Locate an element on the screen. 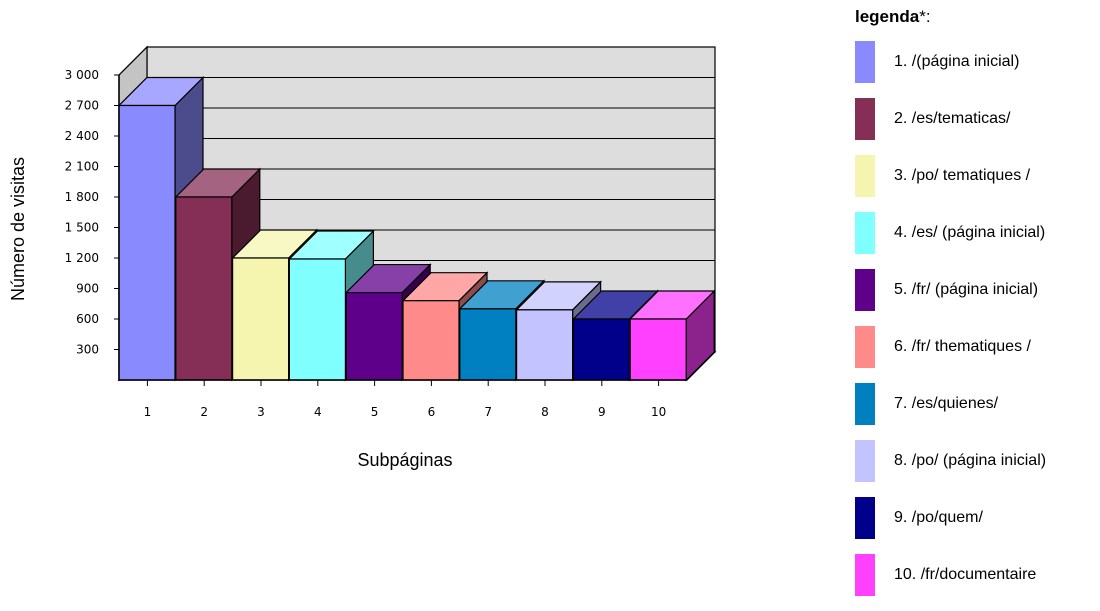 This screenshot has width=1100, height=611. legend-label: 3. /po/ tematiques / is located at coordinates (962, 175).